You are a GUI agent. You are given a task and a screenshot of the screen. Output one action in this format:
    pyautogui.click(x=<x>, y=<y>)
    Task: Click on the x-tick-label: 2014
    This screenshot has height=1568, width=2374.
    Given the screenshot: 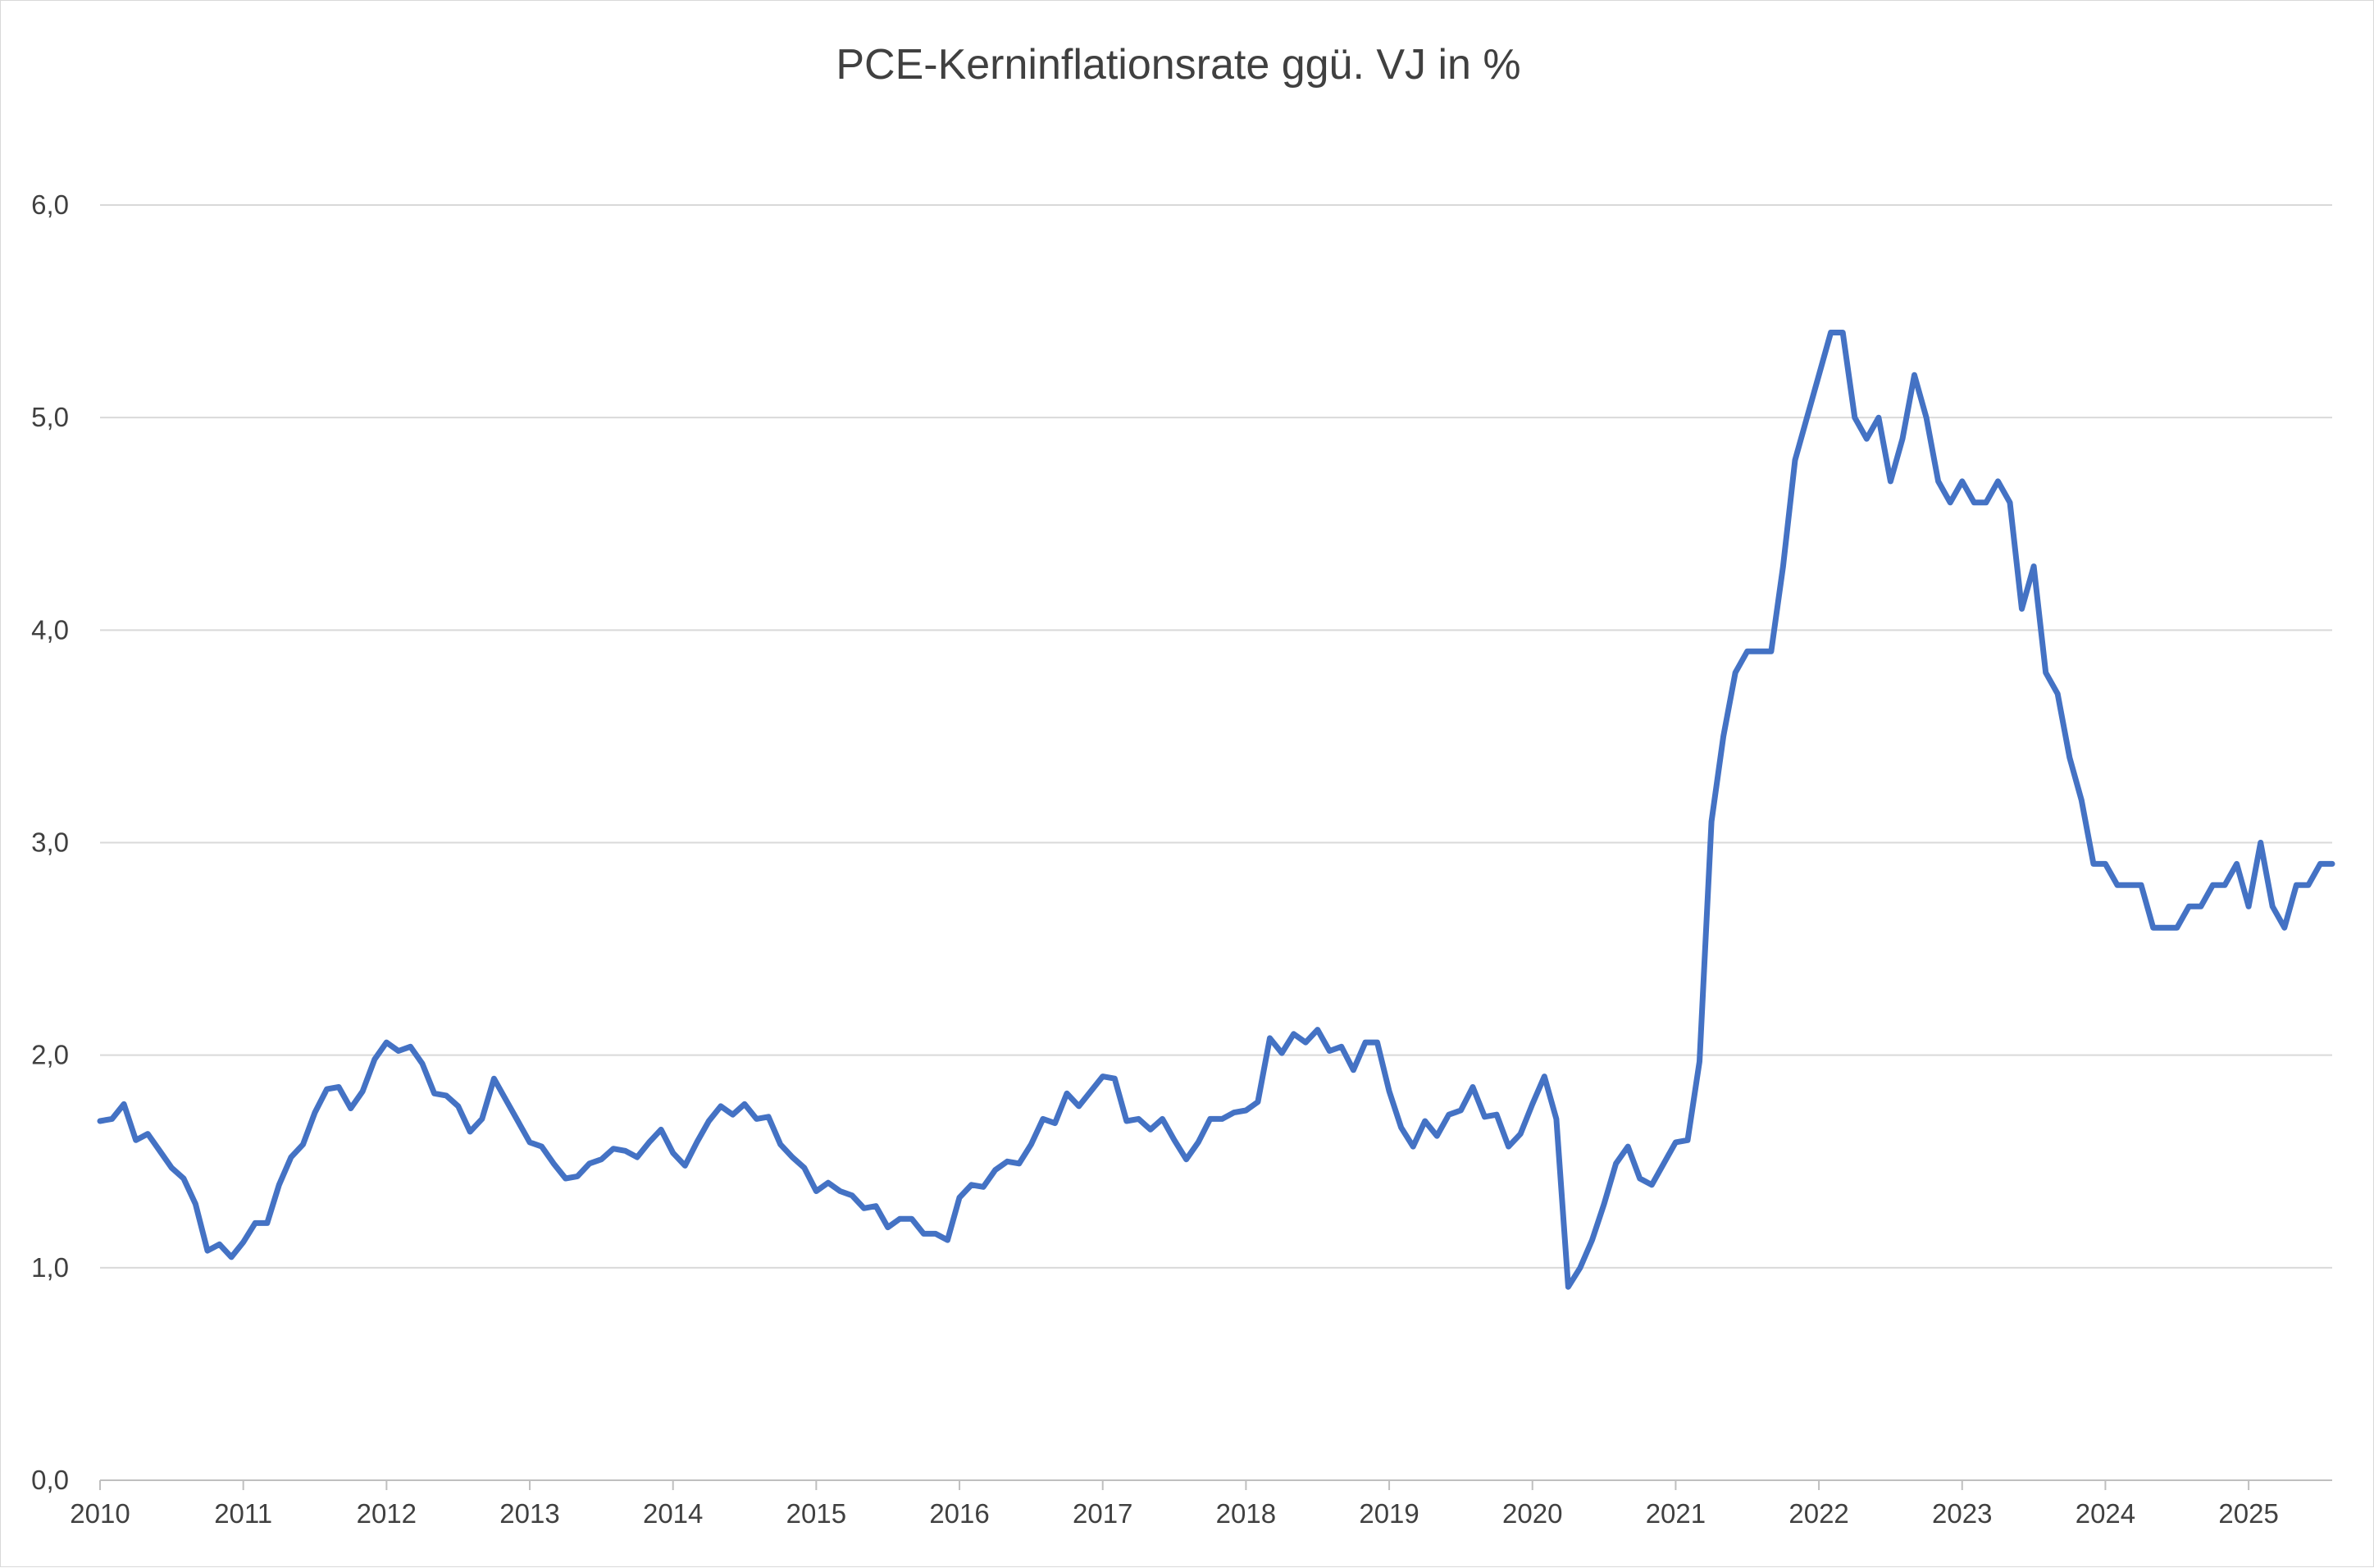 What is the action you would take?
    pyautogui.click(x=673, y=1513)
    